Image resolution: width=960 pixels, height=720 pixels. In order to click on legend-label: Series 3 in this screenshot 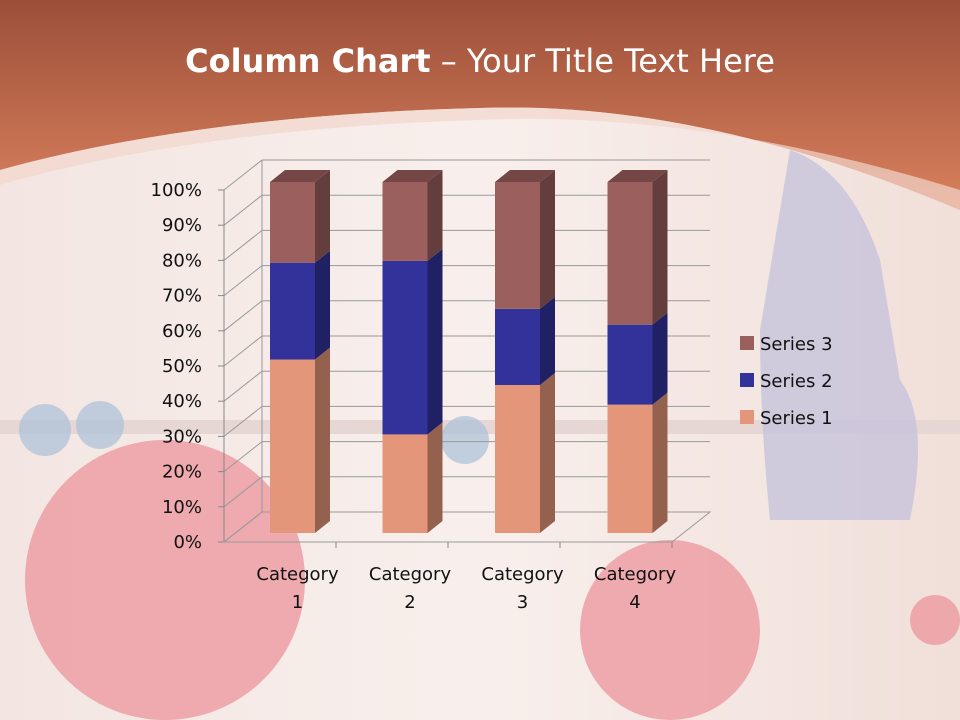, I will do `click(796, 344)`.